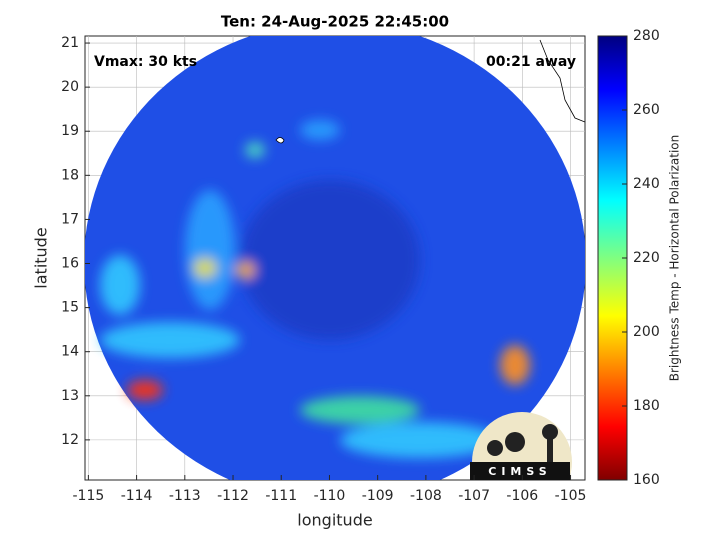  What do you see at coordinates (70, 87) in the screenshot?
I see `y-tick-label: 20` at bounding box center [70, 87].